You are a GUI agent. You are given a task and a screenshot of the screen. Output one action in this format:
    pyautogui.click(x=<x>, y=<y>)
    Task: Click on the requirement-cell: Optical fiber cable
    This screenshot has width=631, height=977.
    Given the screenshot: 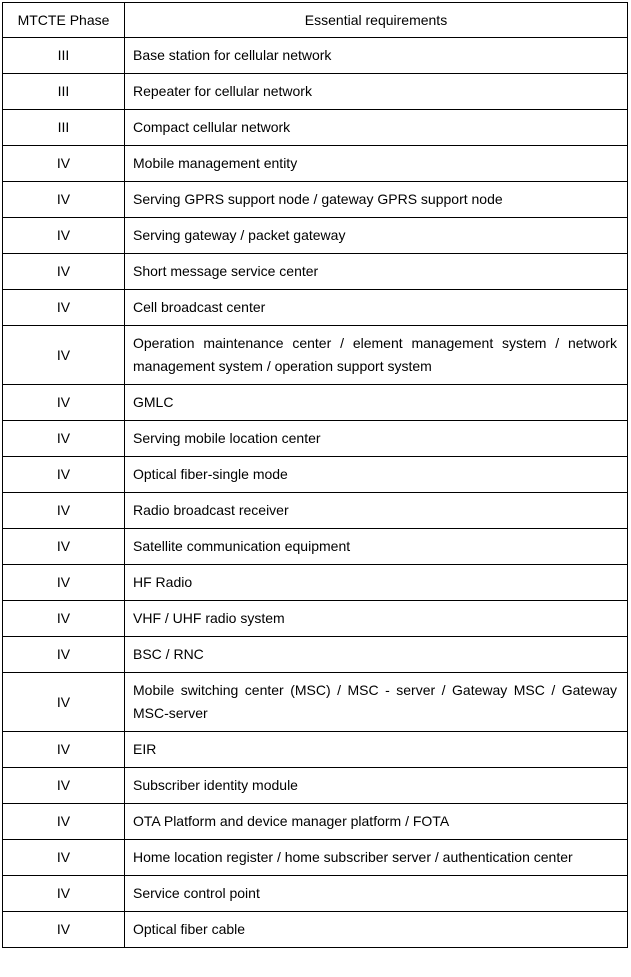 What is the action you would take?
    pyautogui.click(x=376, y=929)
    